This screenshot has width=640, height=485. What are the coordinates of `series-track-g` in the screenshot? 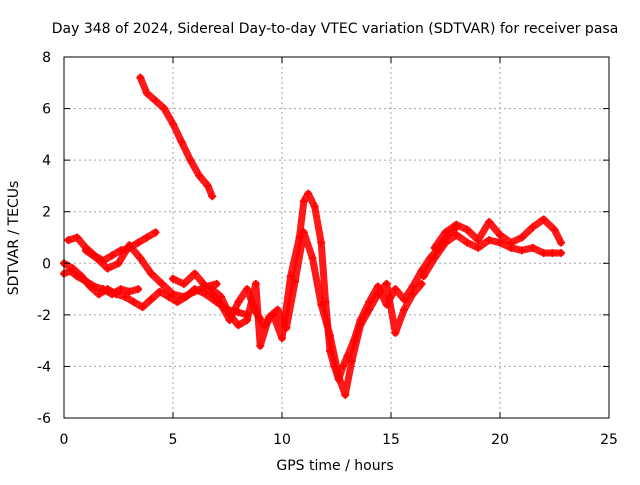 It's located at (316, 313).